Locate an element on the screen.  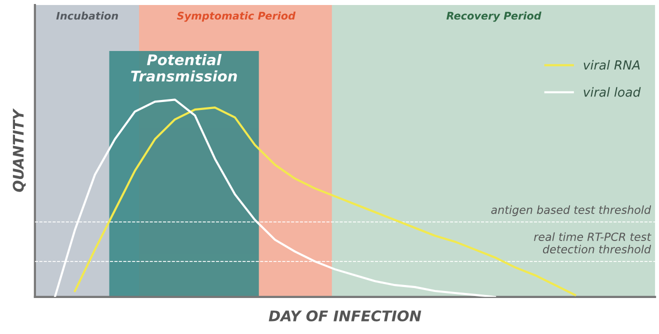
text: Symptomatic Period is located at coordinates (236, 17).